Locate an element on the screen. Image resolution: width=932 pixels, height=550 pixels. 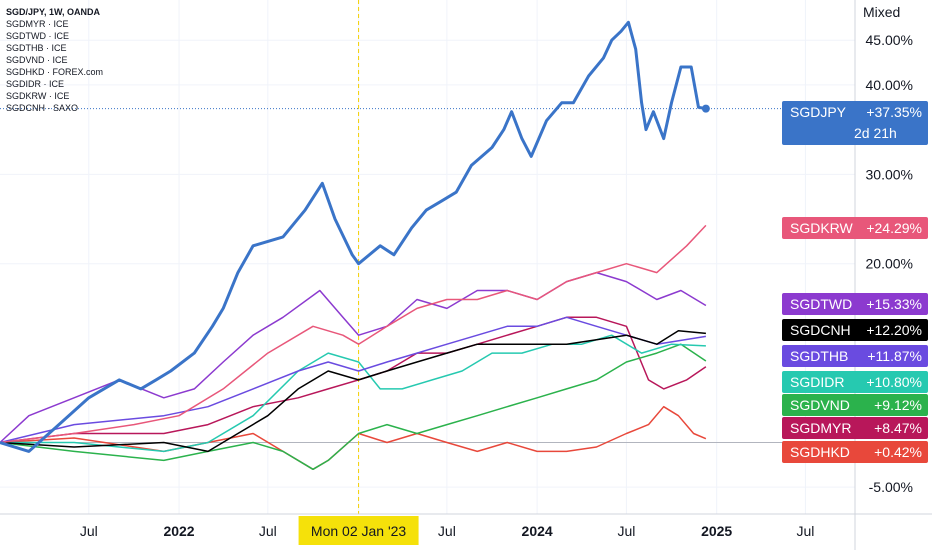
legend-symbol: SGDTHB · ICE is located at coordinates (36, 48).